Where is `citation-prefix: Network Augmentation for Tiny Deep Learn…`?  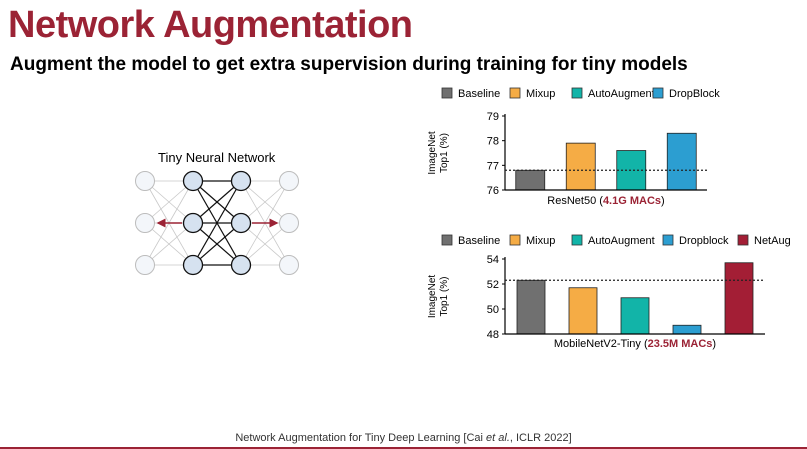
citation-prefix: Network Augmentation for Tiny Deep Learn… is located at coordinates (361, 438).